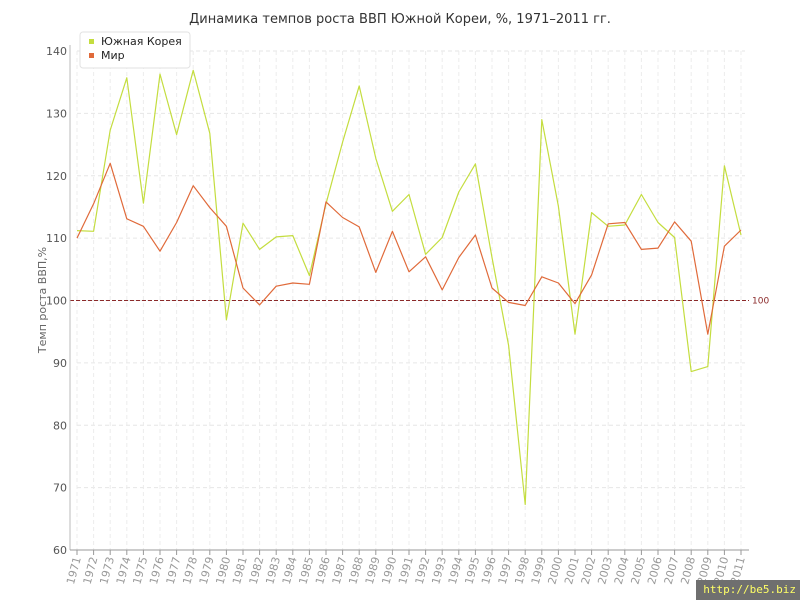  What do you see at coordinates (56, 238) in the screenshot?
I see `y-tick-label: 110` at bounding box center [56, 238].